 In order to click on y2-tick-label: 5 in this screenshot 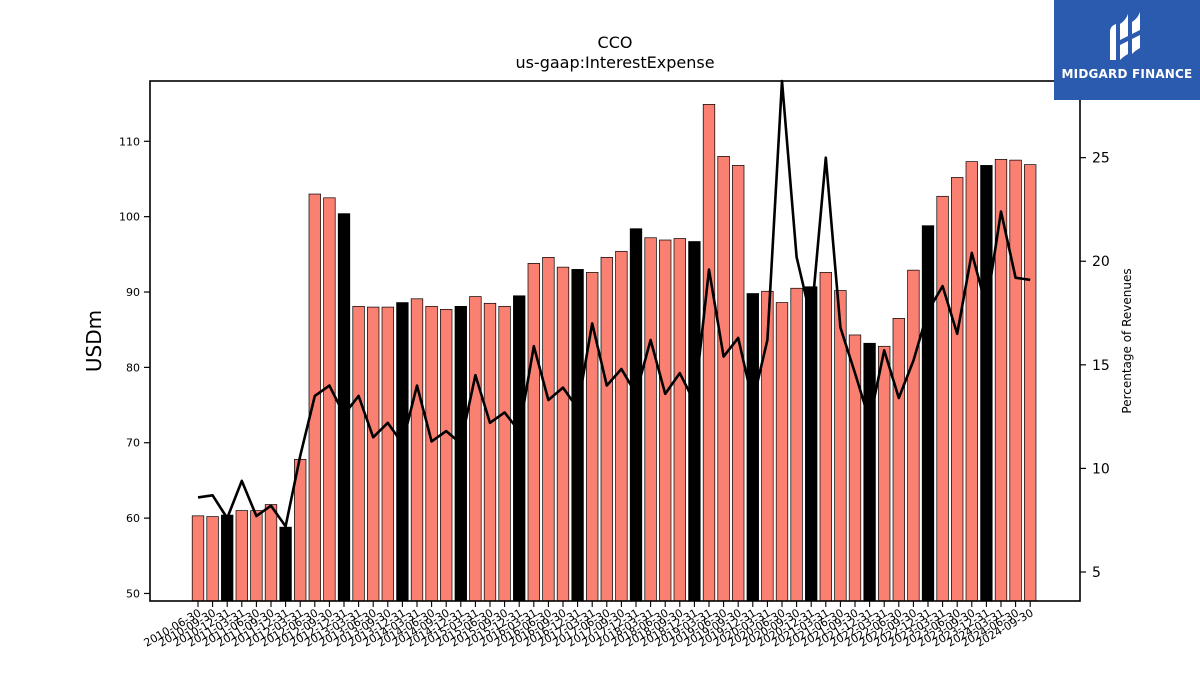, I will do `click(1096, 573)`.